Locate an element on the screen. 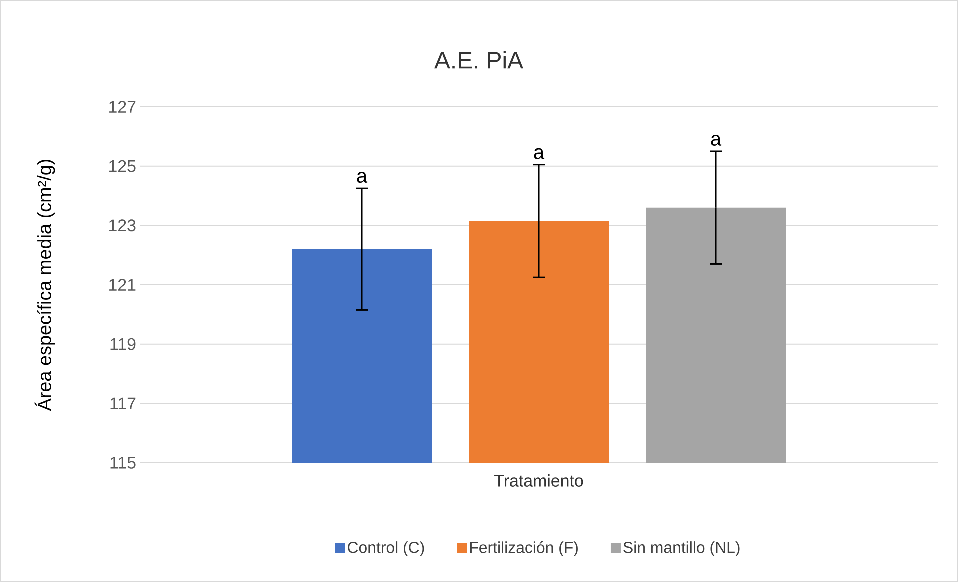 The width and height of the screenshot is (958, 582). y-tick-label: 117 is located at coordinates (123, 404).